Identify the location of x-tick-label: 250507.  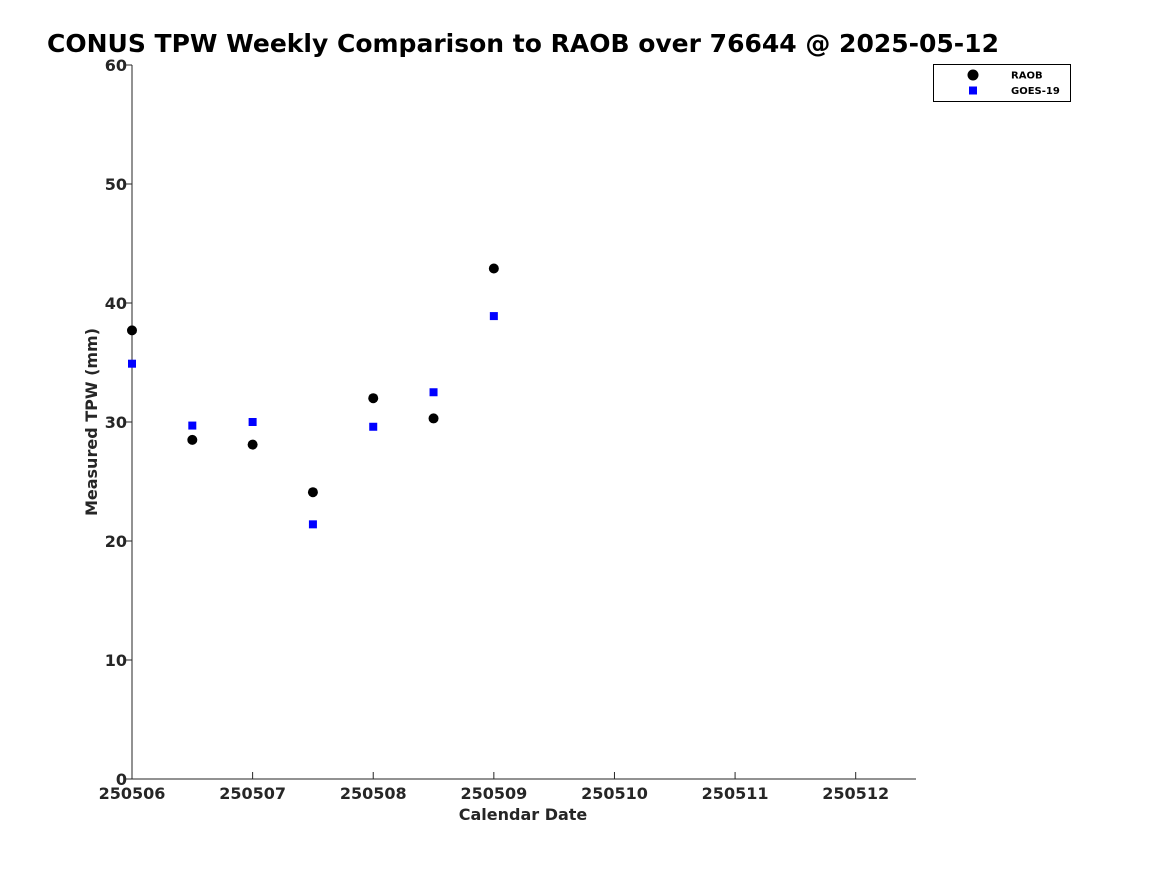
(252, 793).